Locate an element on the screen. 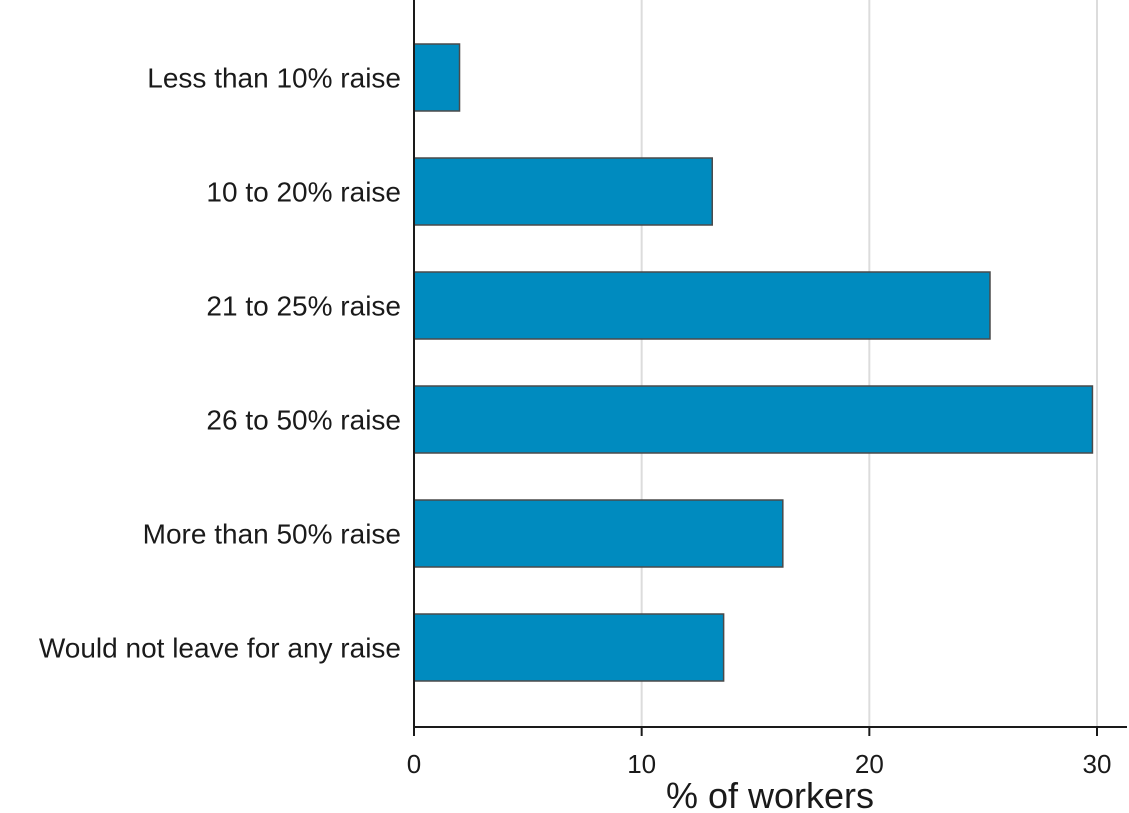 This screenshot has height=813, width=1129. category-label: 21 to 25% raise is located at coordinates (303, 306).